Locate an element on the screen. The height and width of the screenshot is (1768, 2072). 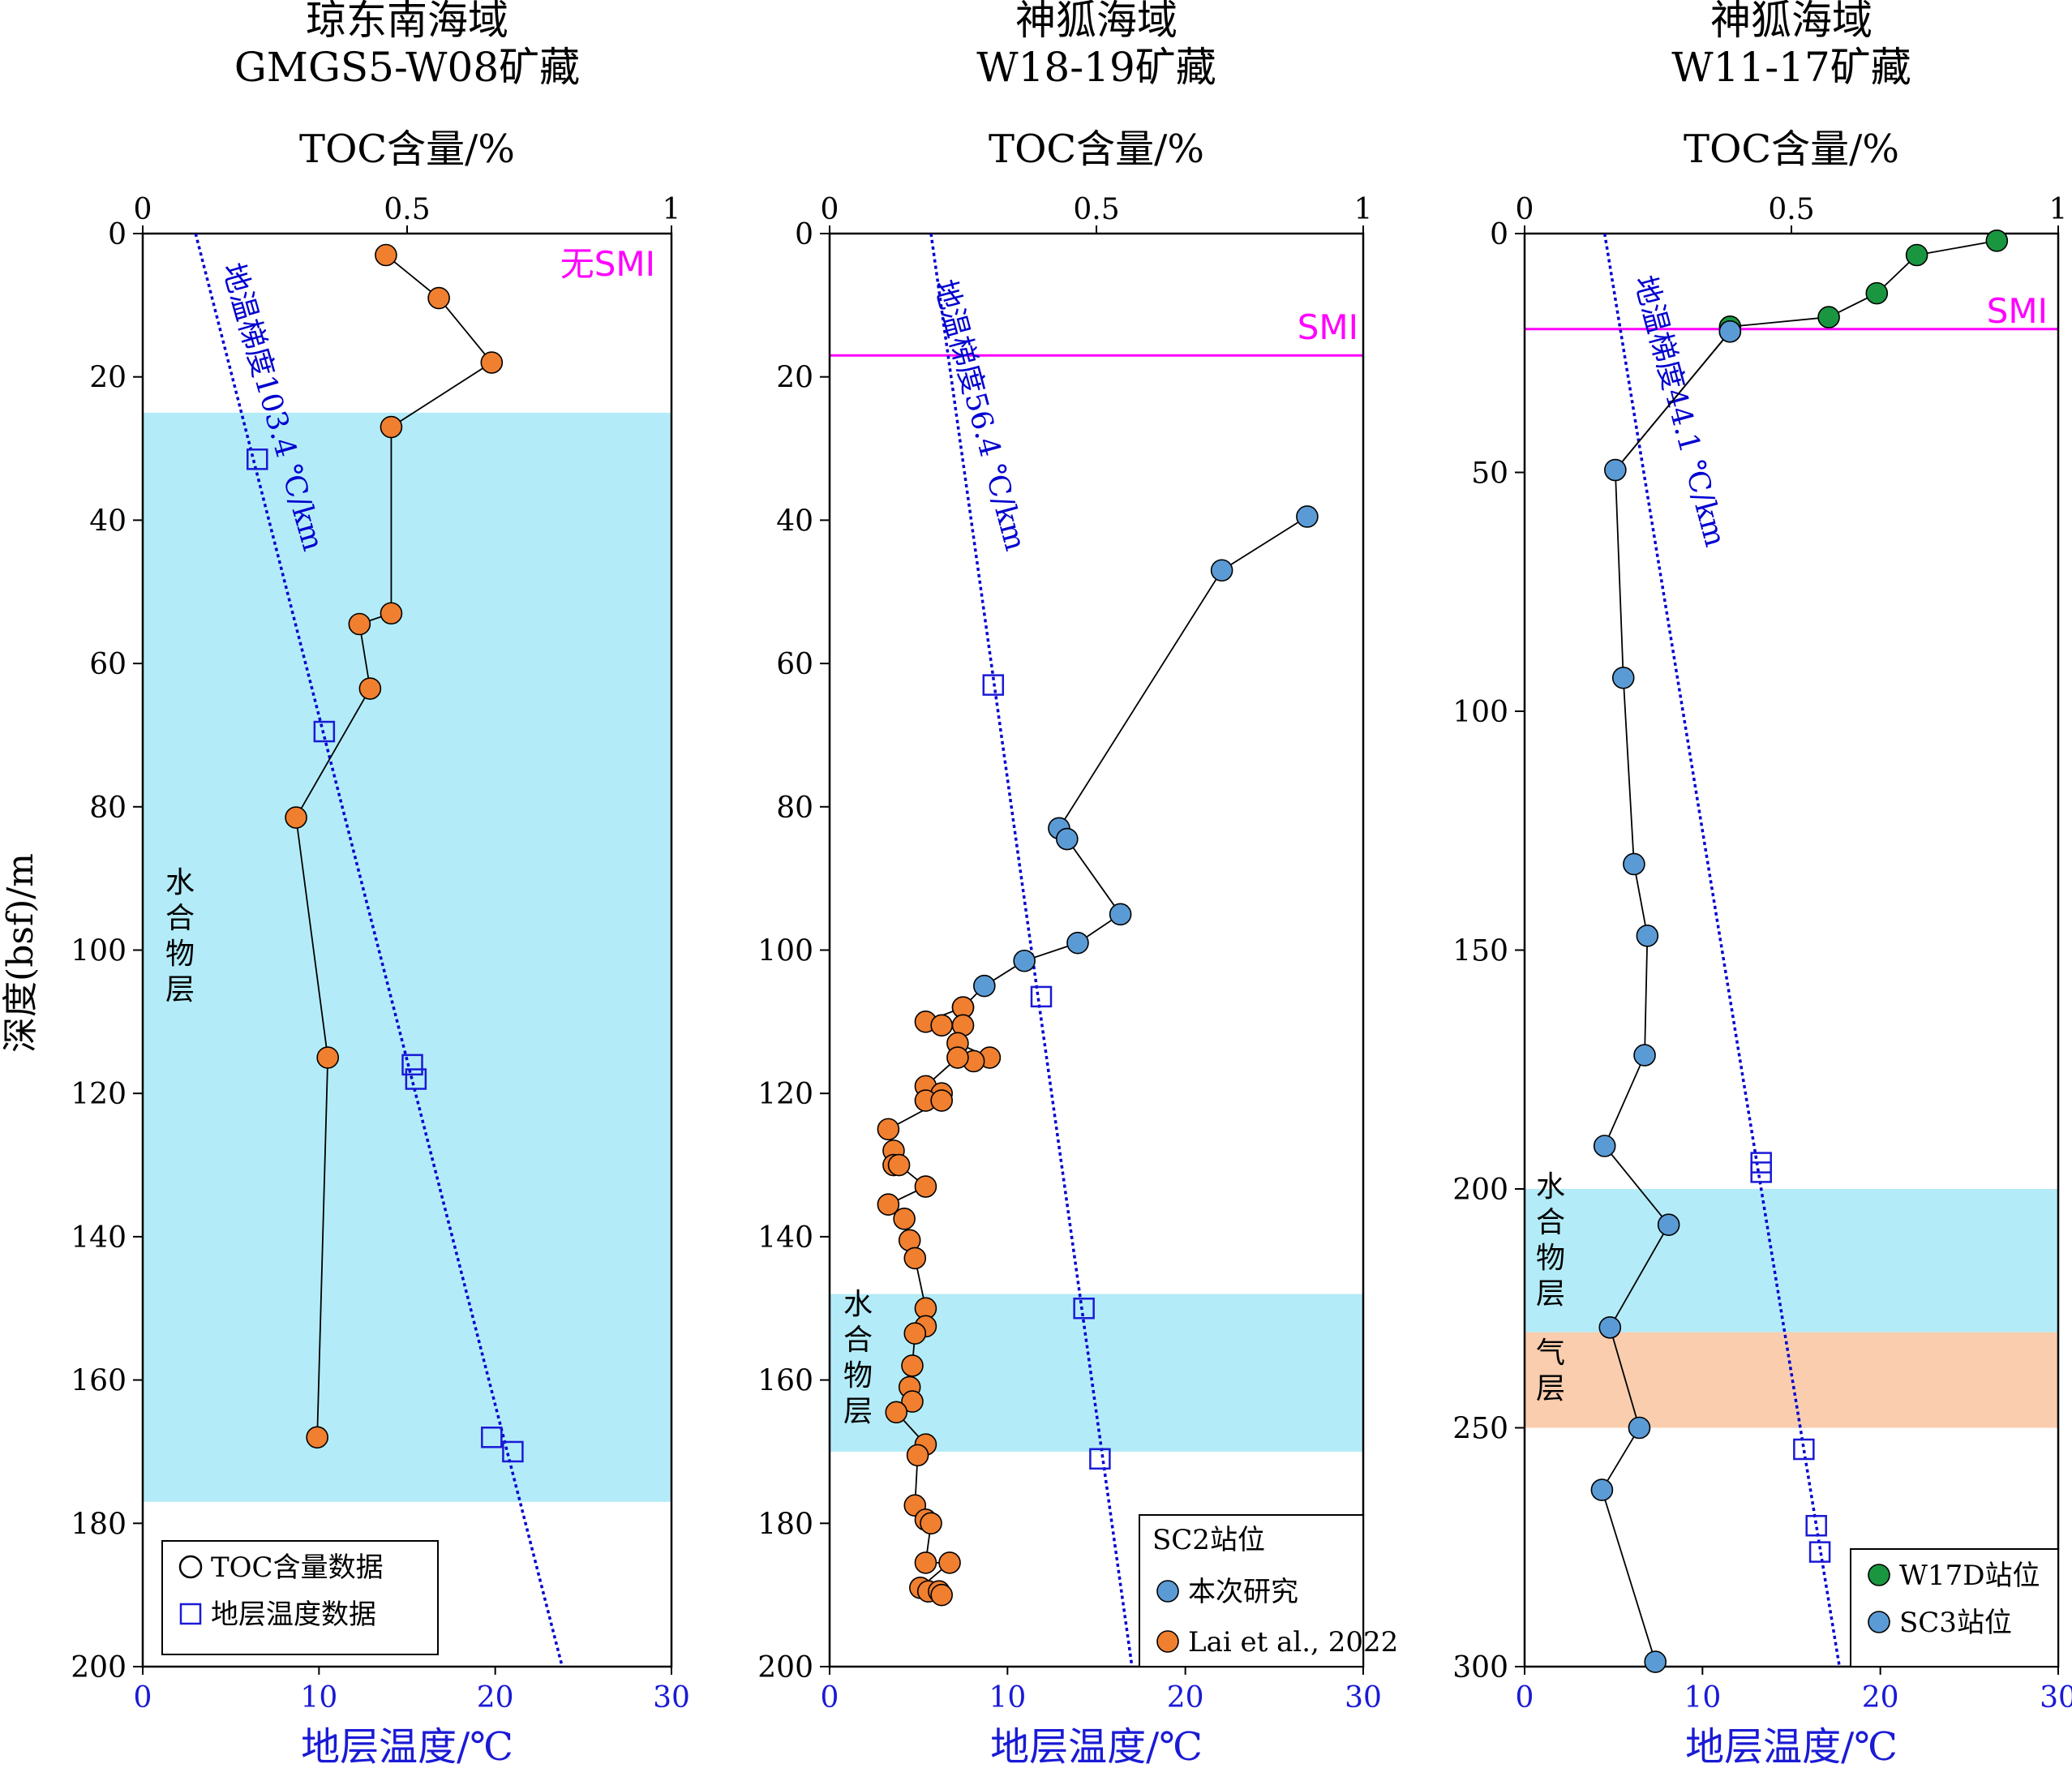
zone-label-char: 层 is located at coordinates (1550, 1388).